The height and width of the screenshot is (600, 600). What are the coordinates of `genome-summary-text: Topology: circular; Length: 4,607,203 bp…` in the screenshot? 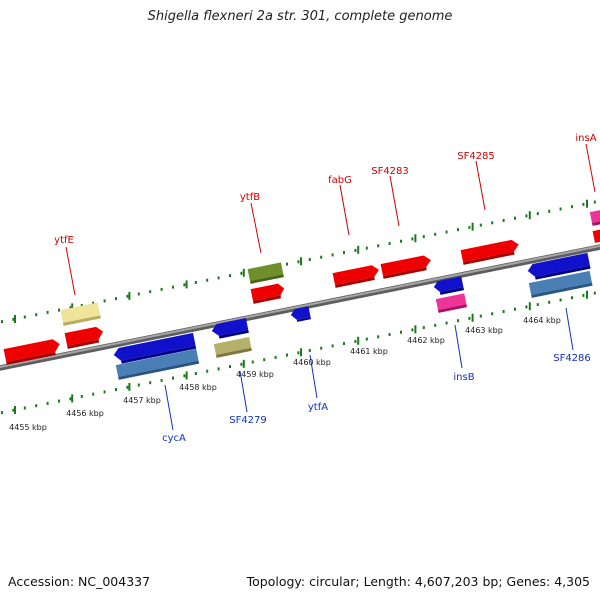 It's located at (418, 581).